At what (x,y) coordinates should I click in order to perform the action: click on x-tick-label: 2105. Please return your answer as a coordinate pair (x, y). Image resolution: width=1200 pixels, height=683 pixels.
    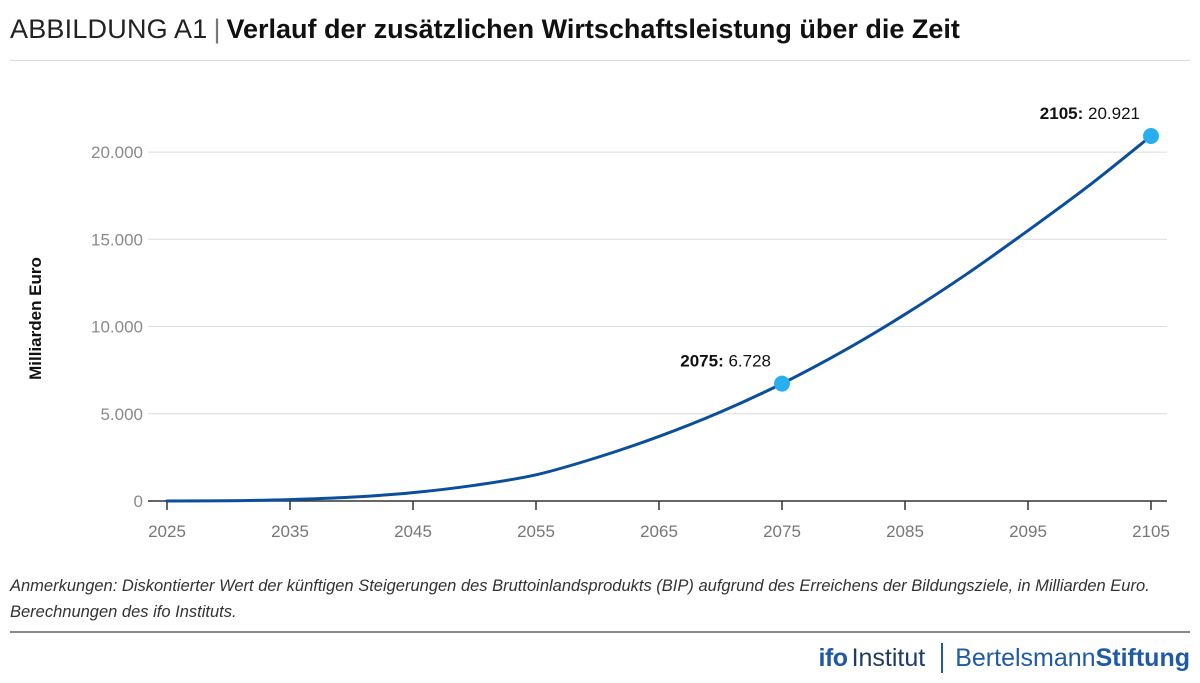
    Looking at the image, I should click on (1151, 531).